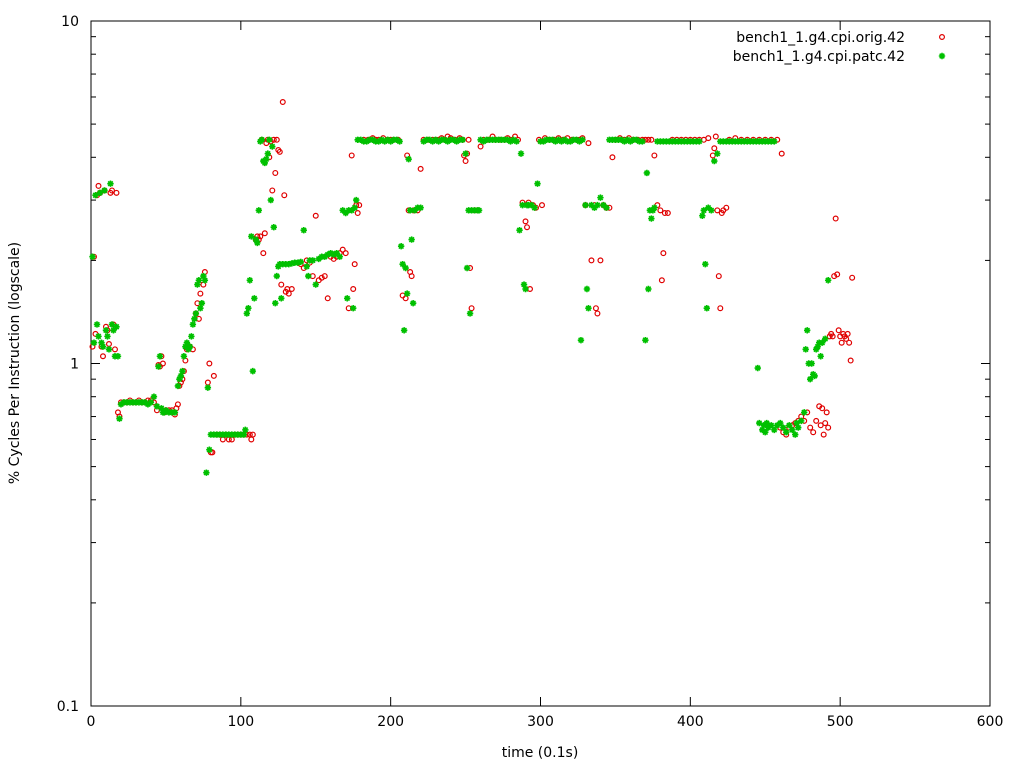 This screenshot has height=768, width=1024. What do you see at coordinates (70, 22) in the screenshot?
I see `y-tick-label: 10` at bounding box center [70, 22].